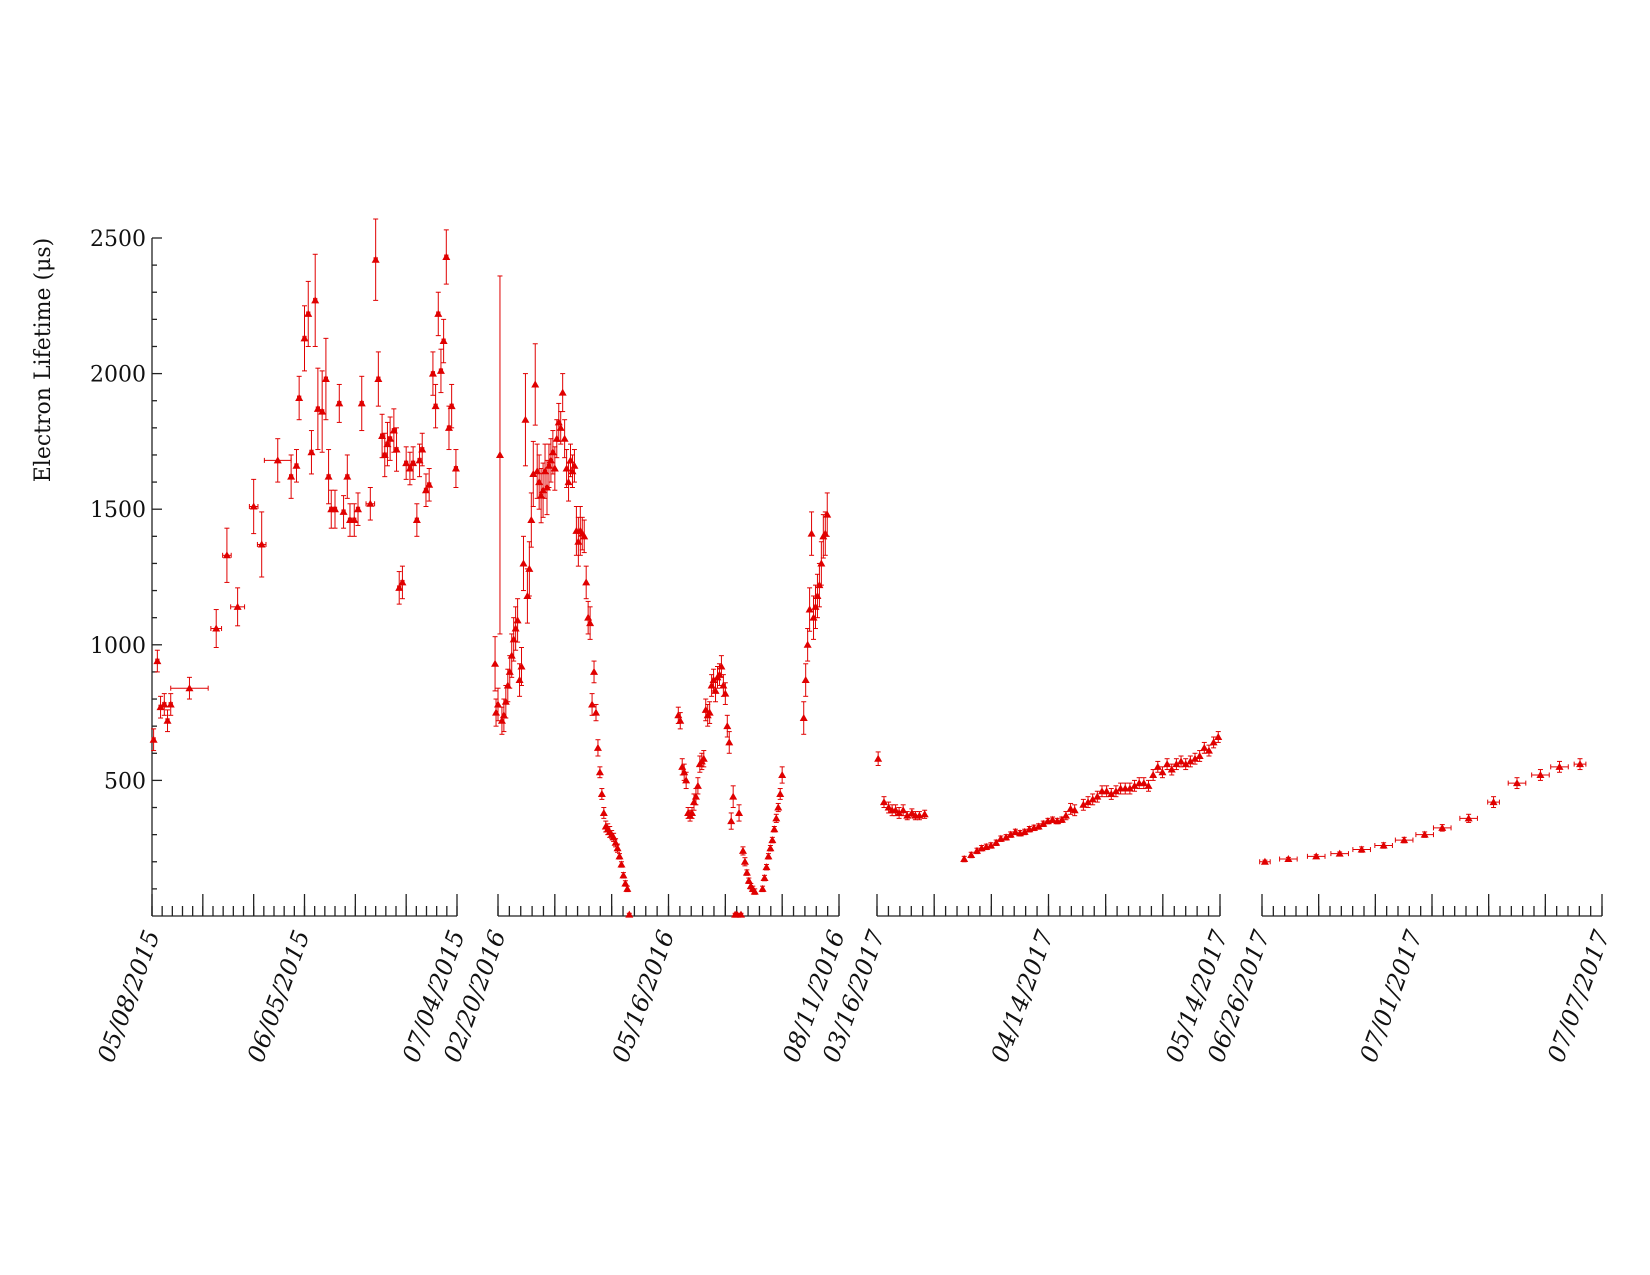 The image size is (1650, 1275). I want to click on y-tick-label: 1500, so click(118, 510).